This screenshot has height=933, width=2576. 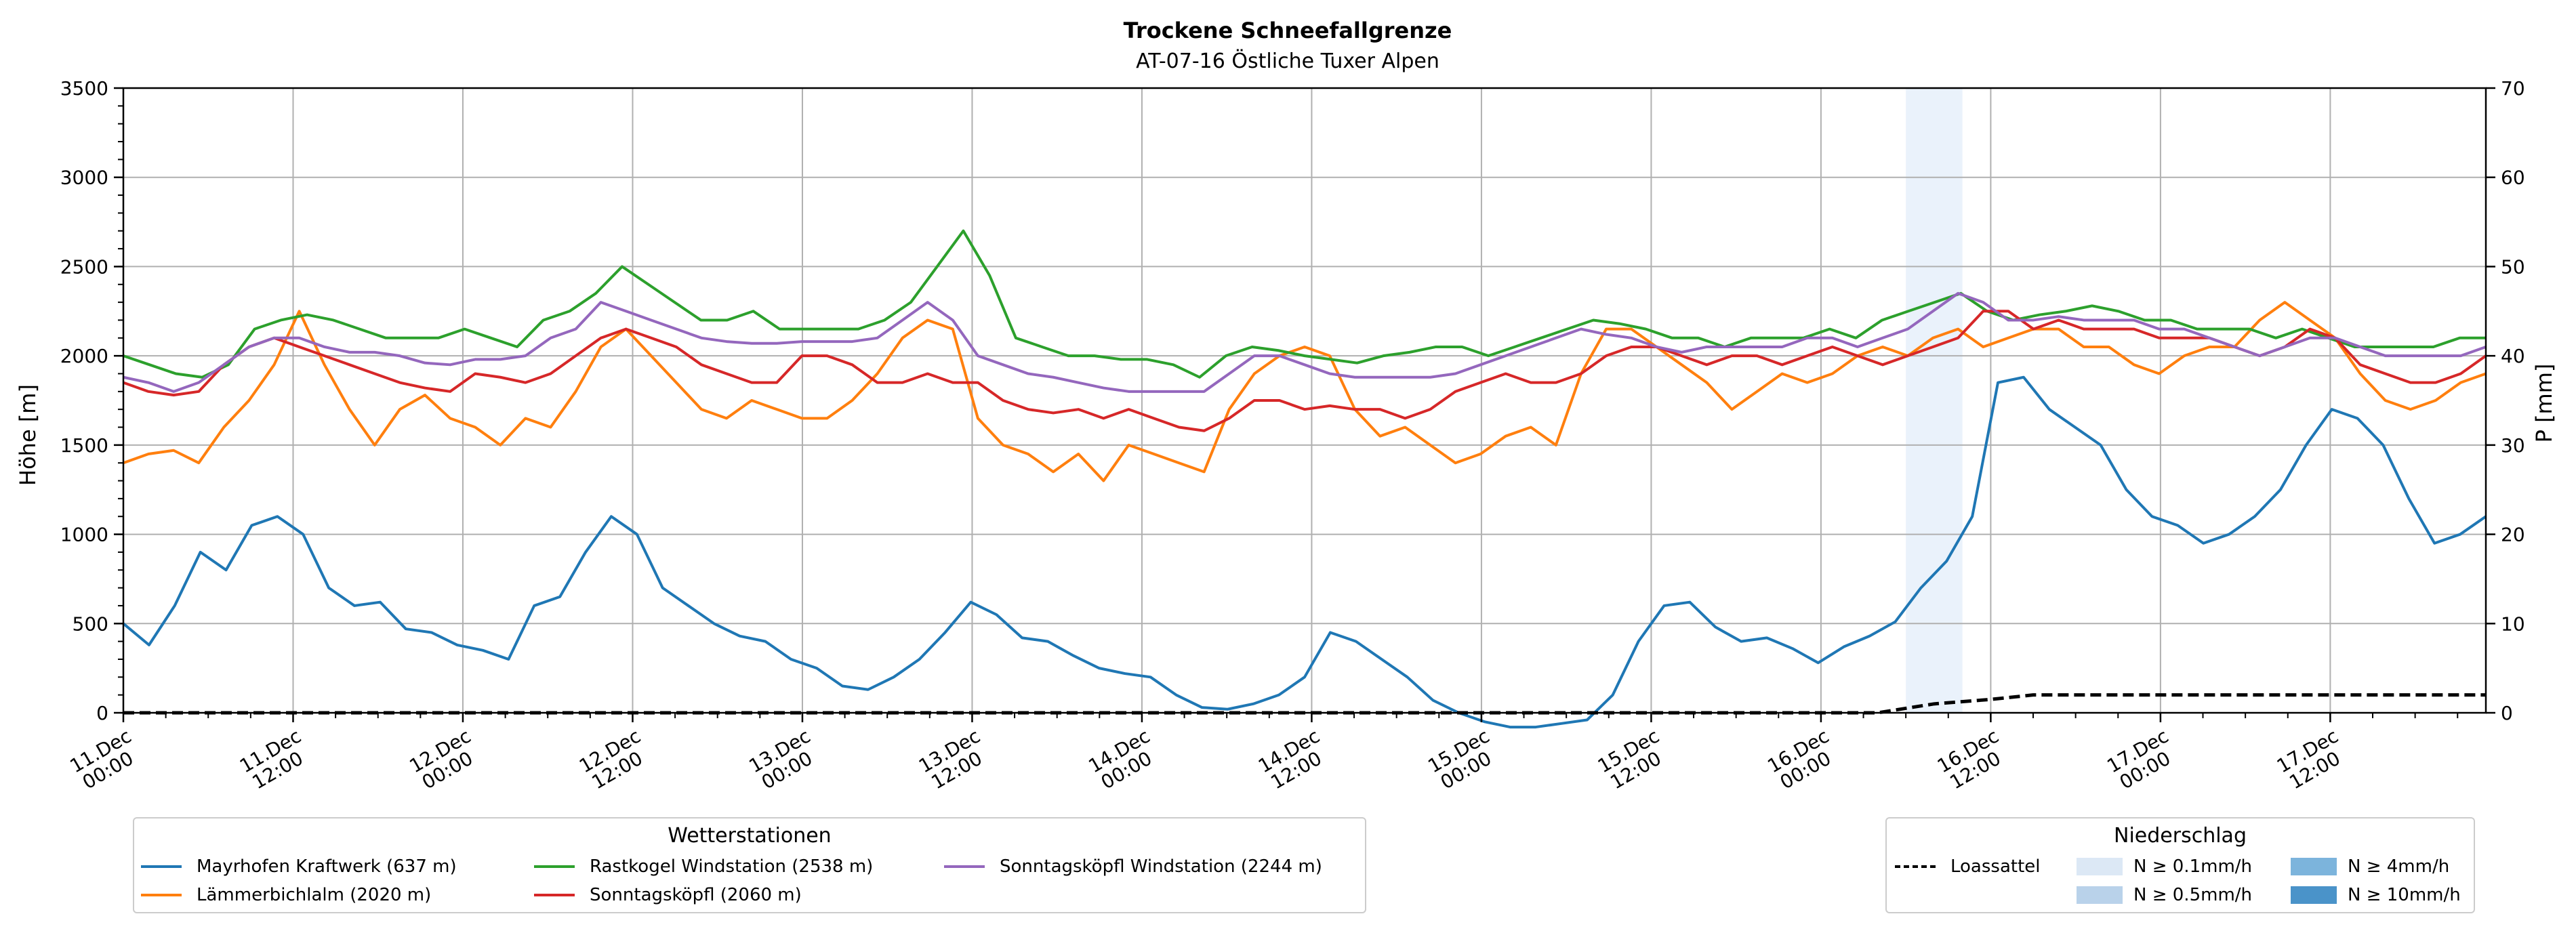 I want to click on legend-item-mayrhofen: Mayrhofen Kraftwerk (637 m), so click(x=299, y=866).